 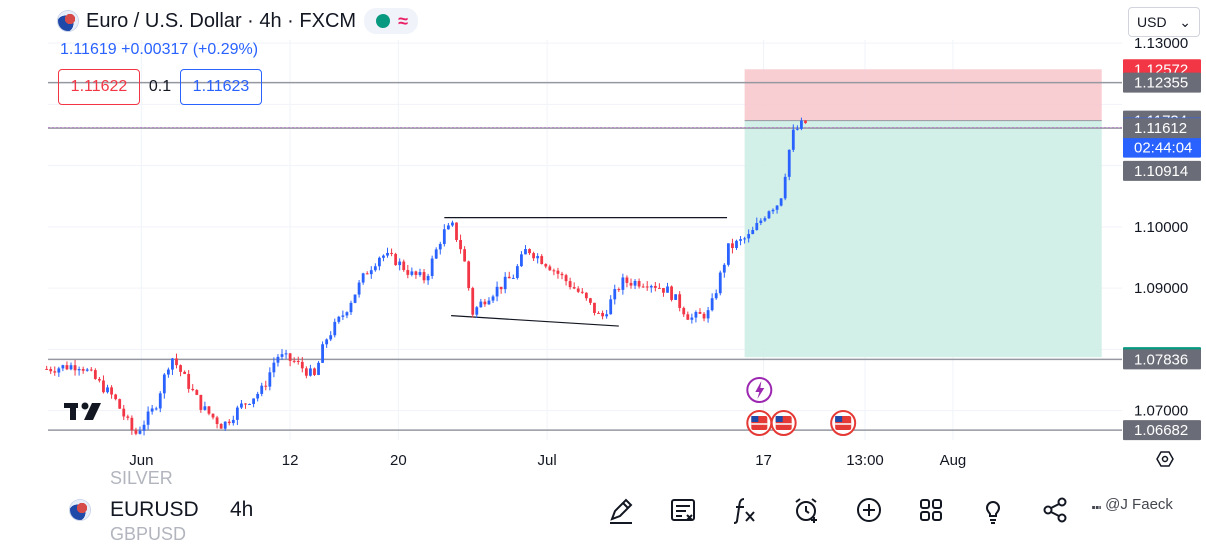 What do you see at coordinates (869, 510) in the screenshot?
I see `plus-circle-icon` at bounding box center [869, 510].